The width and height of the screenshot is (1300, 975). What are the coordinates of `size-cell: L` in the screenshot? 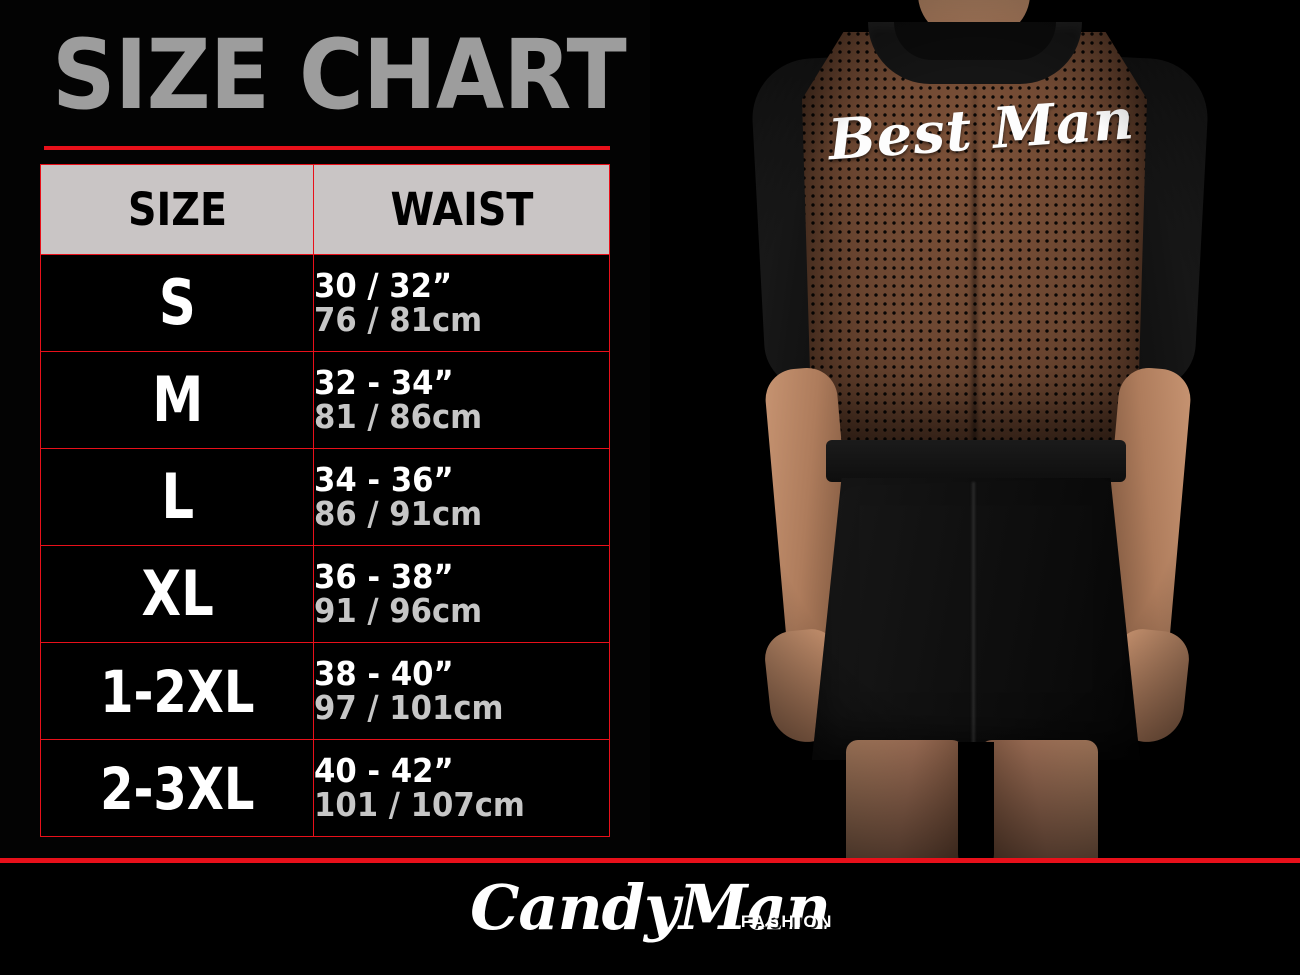 It's located at (177, 497).